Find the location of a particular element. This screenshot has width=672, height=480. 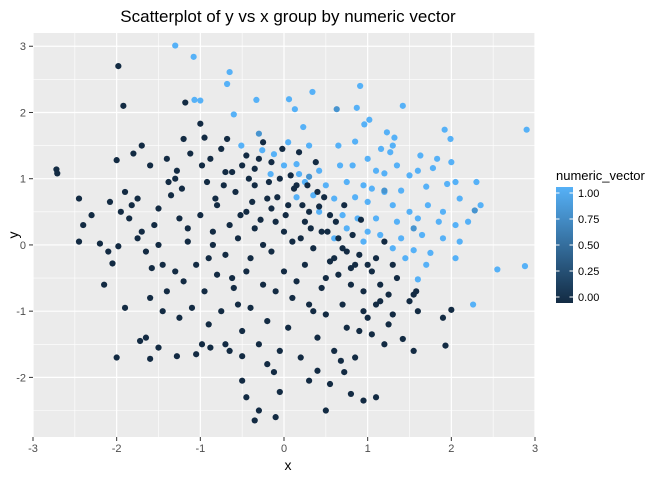

x-tick-label: -2 is located at coordinates (117, 449).